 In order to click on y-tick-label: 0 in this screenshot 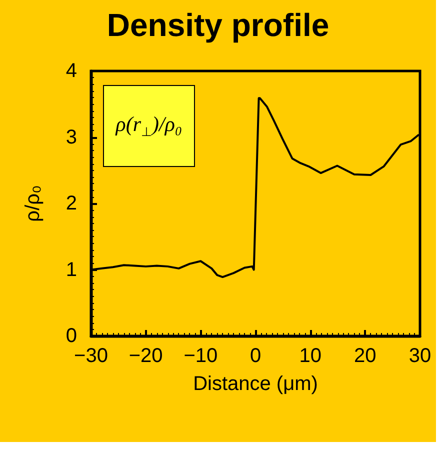, I will do `click(71, 336)`.